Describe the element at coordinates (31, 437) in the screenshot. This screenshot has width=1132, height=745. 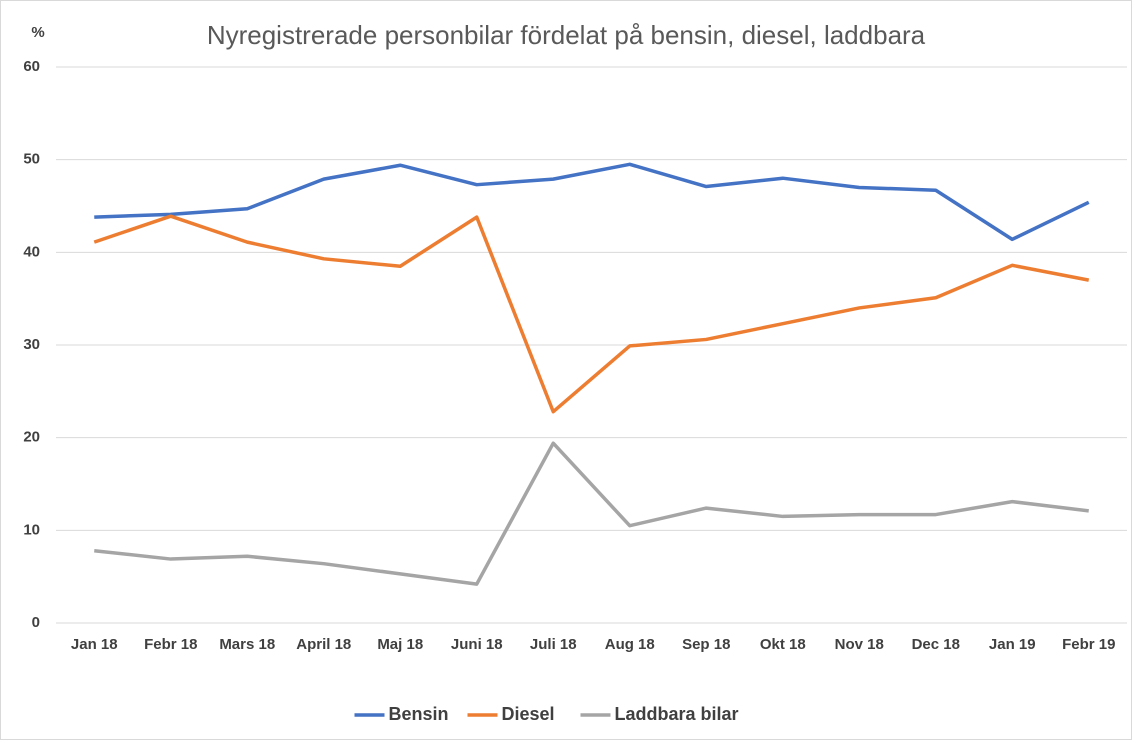
I see `y-tick-label: 20` at that location.